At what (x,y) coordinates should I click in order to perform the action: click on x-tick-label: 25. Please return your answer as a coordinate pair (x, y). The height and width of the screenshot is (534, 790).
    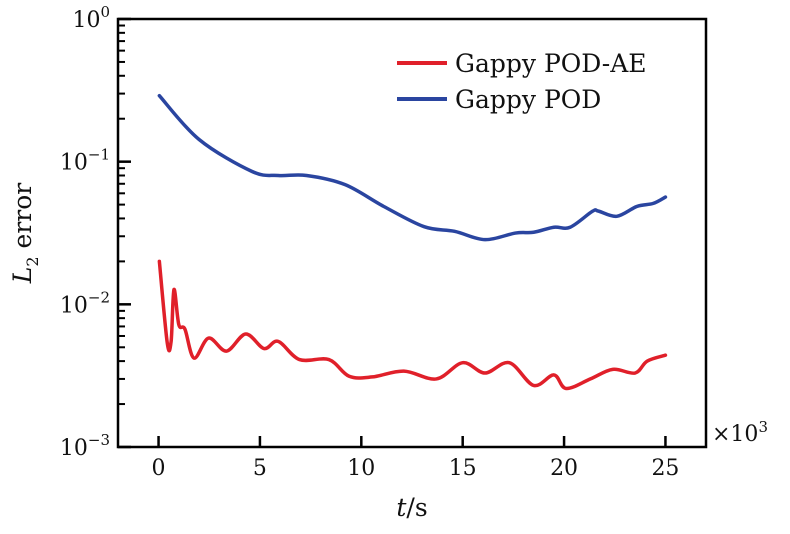
    Looking at the image, I should click on (665, 468).